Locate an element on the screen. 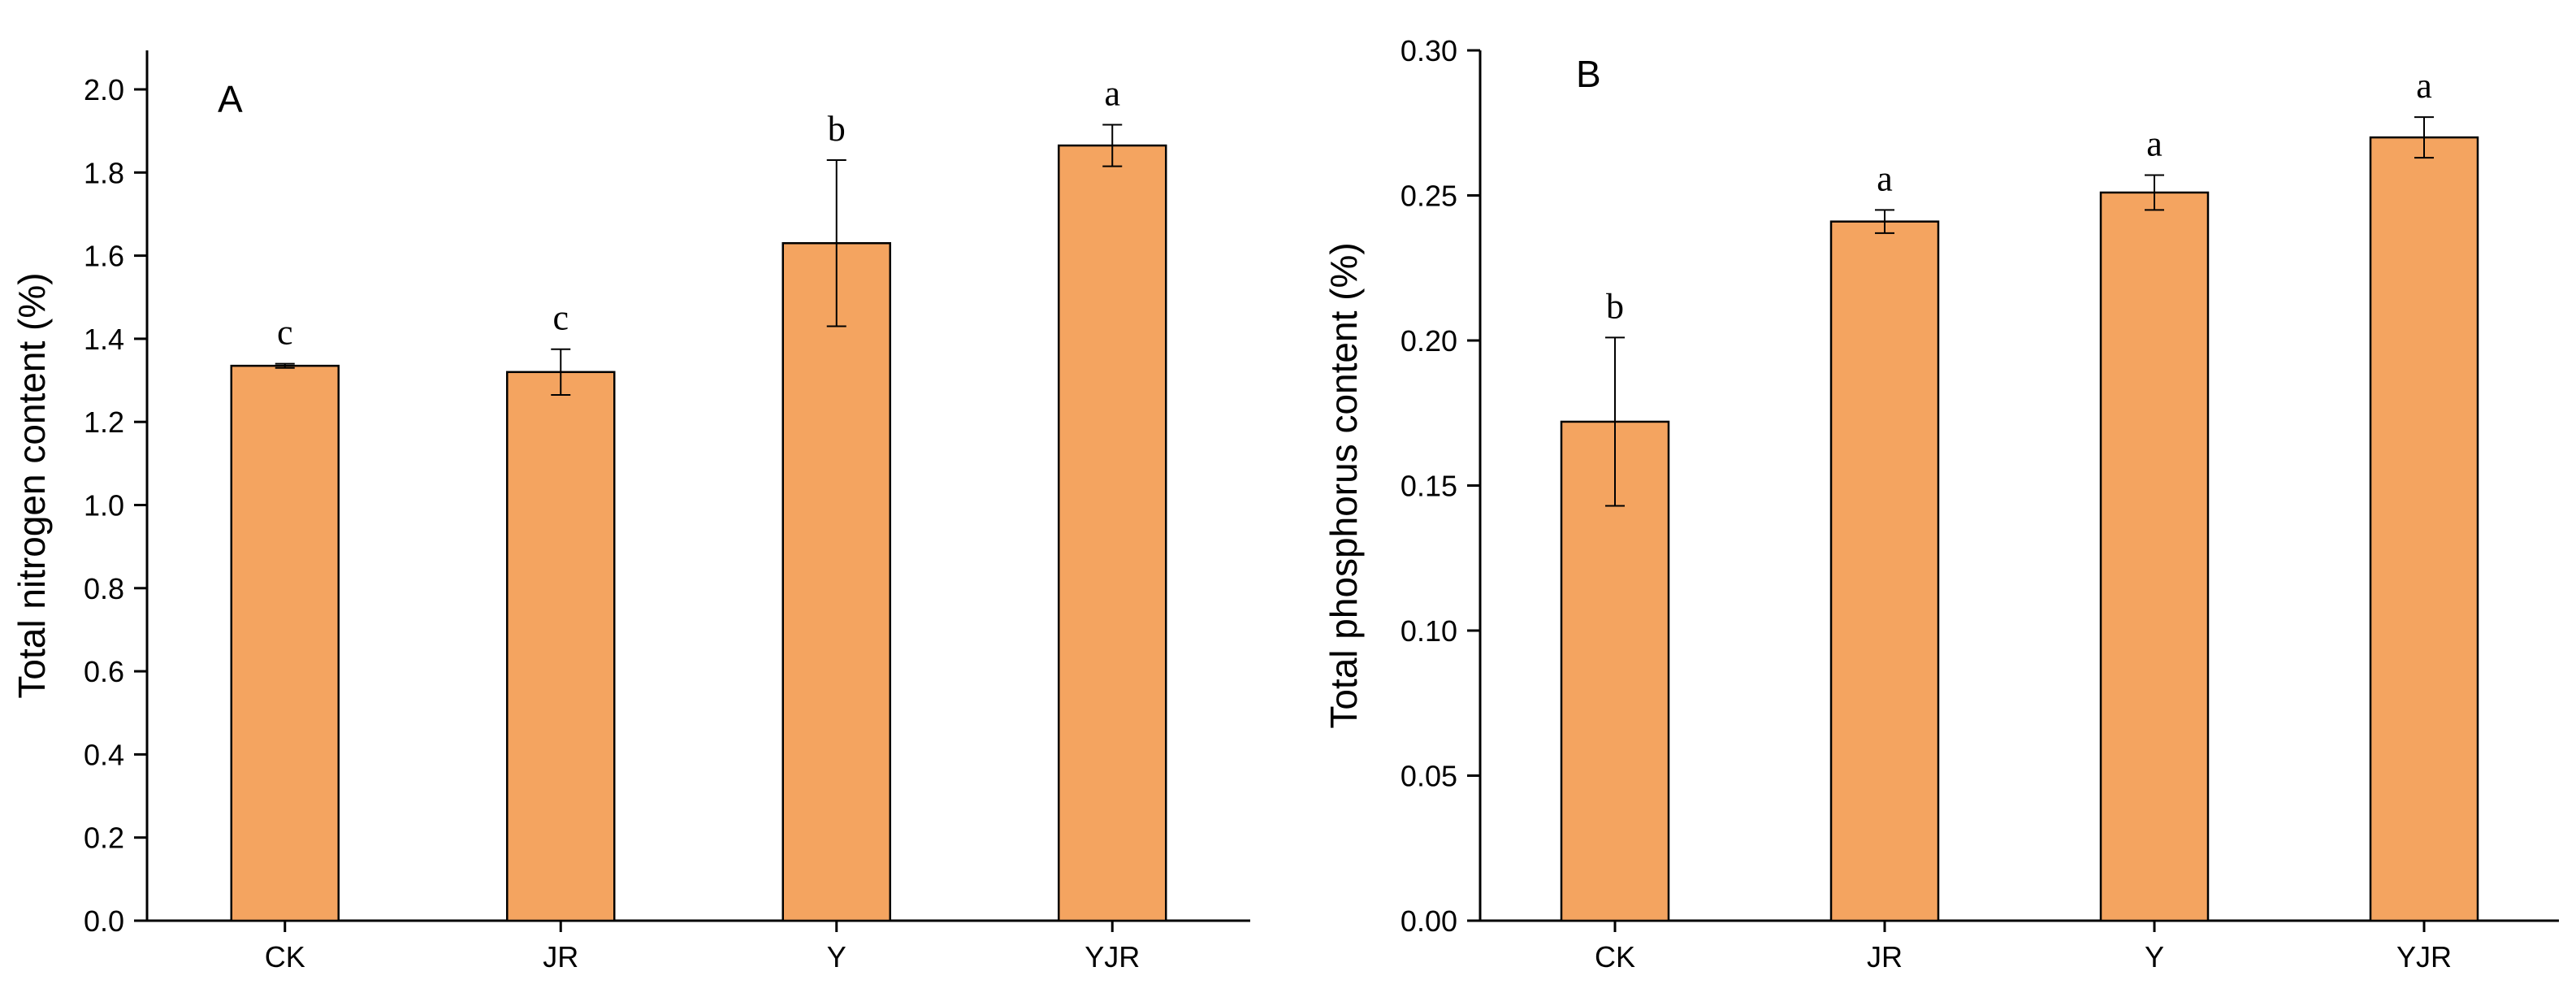  y-tick-label: 0.10 is located at coordinates (1429, 631).